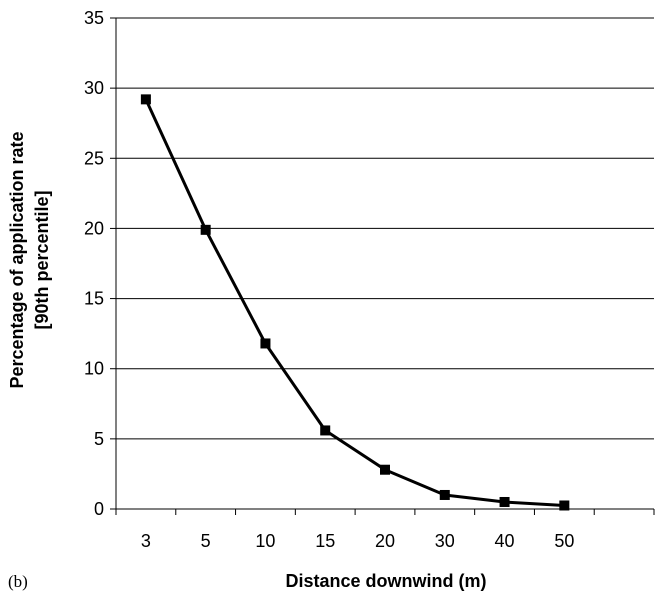  Describe the element at coordinates (99, 439) in the screenshot. I see `y-tick-label: 5` at that location.